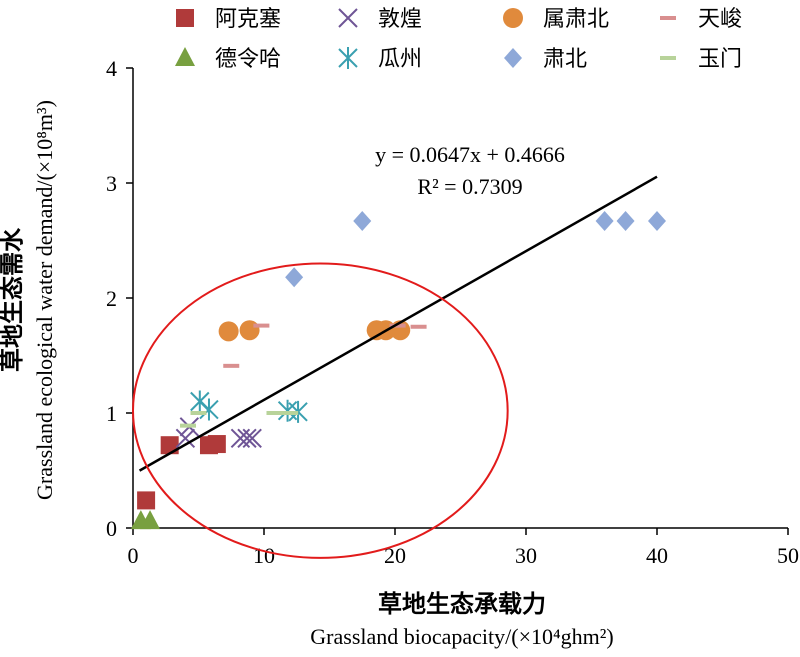 This screenshot has width=800, height=657. What do you see at coordinates (576, 19) in the screenshot?
I see `legend-label: 属肃北` at bounding box center [576, 19].